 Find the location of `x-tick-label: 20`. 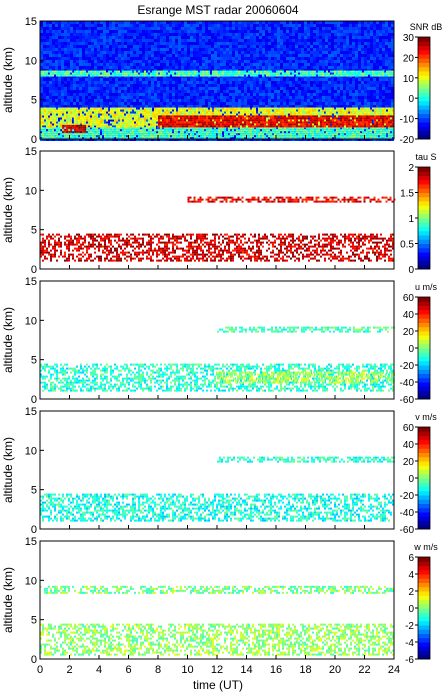

x-tick-label: 20 is located at coordinates (335, 670).